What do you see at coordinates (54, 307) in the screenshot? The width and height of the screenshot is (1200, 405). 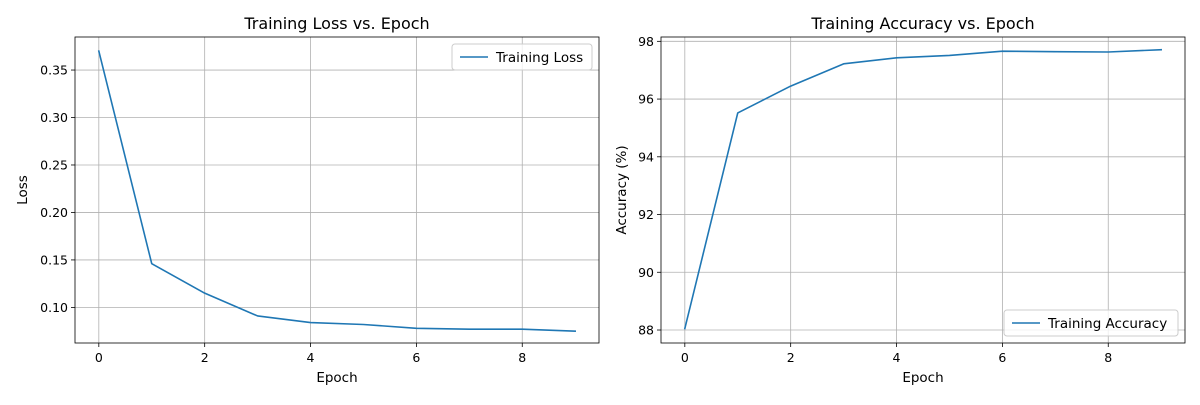 I see `y-tick-label: 0.10` at bounding box center [54, 307].